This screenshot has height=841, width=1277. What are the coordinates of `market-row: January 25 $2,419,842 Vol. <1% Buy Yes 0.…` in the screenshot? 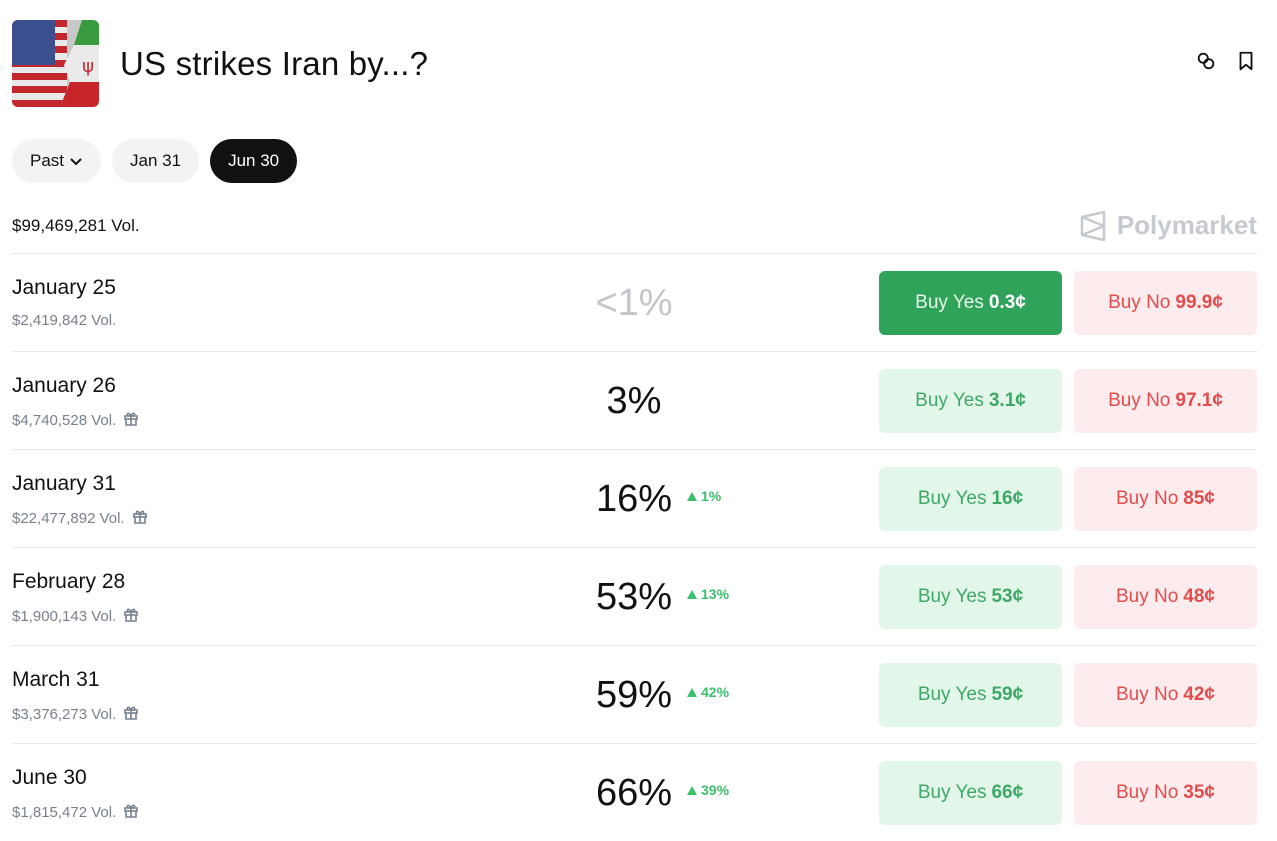 It's located at (634, 302).